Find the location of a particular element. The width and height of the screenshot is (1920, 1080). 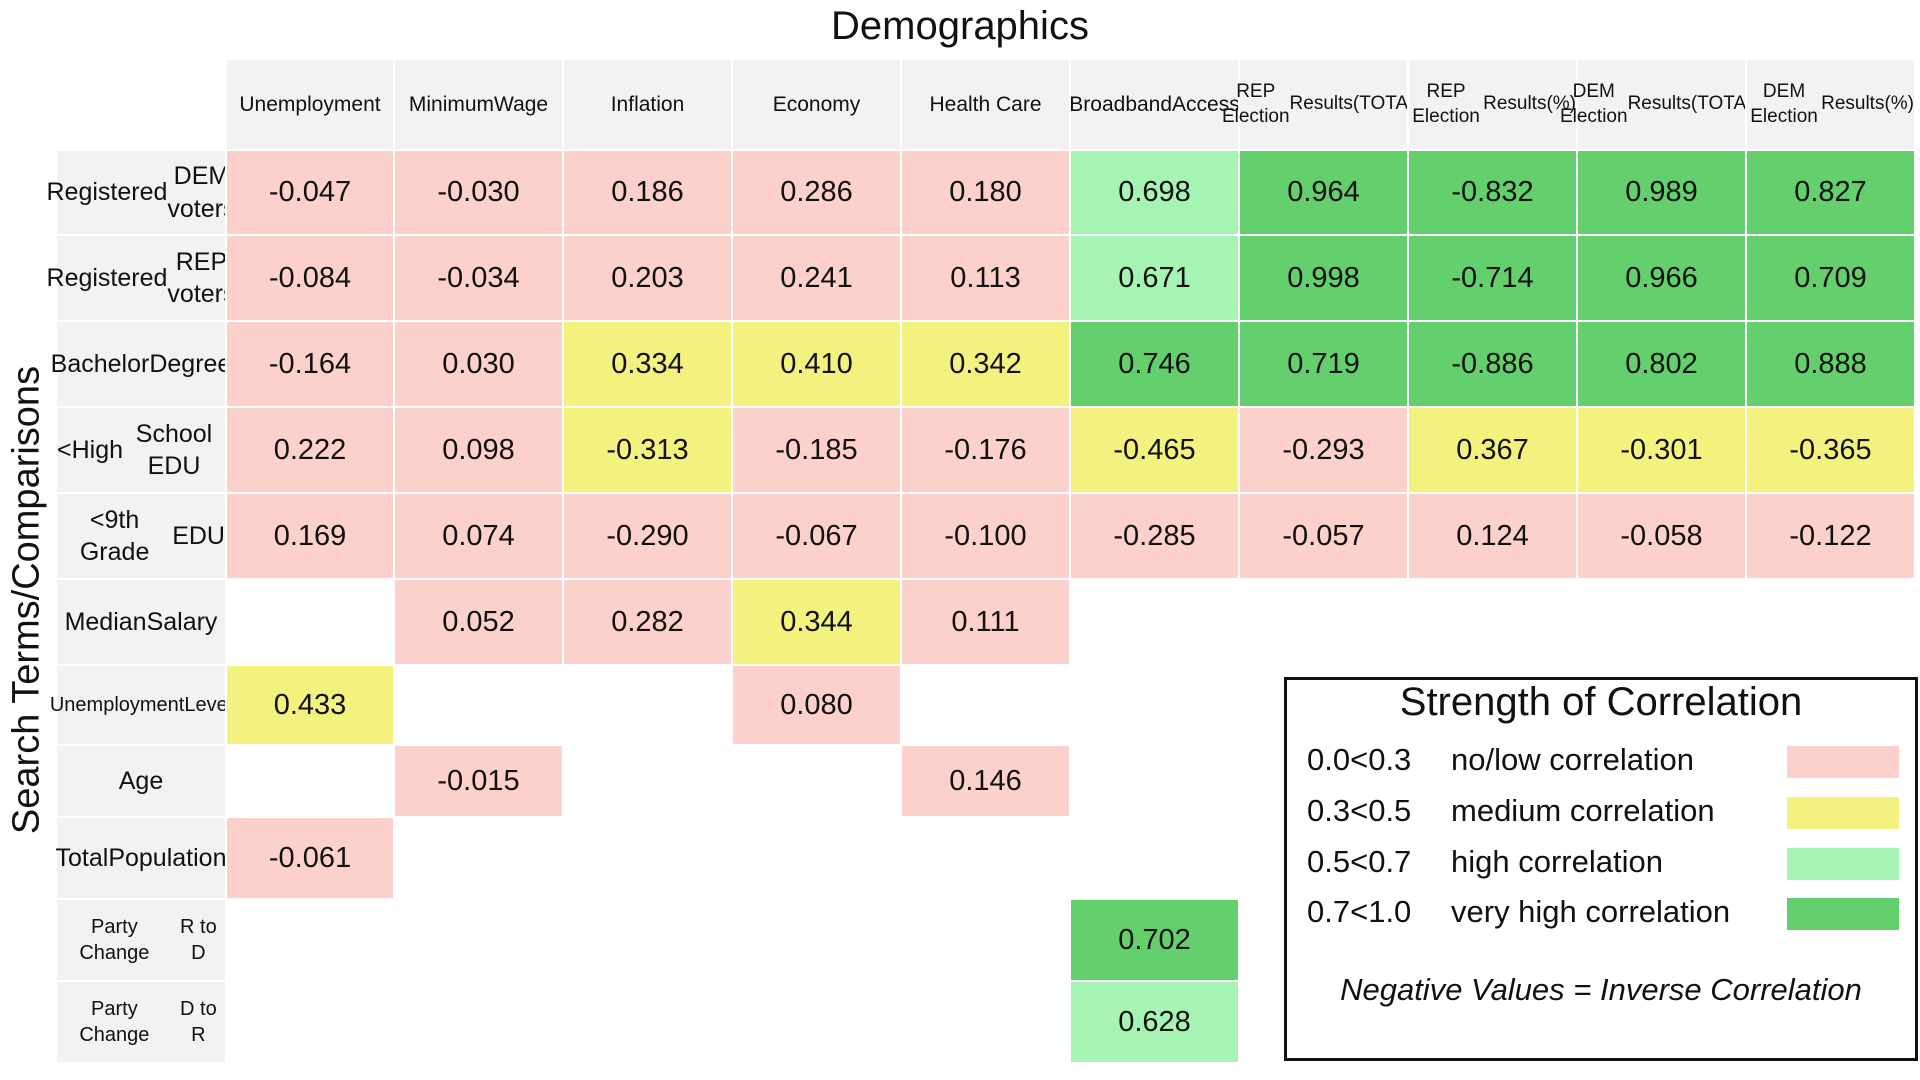

row-header: <9th Grade EDU is located at coordinates (141, 535).